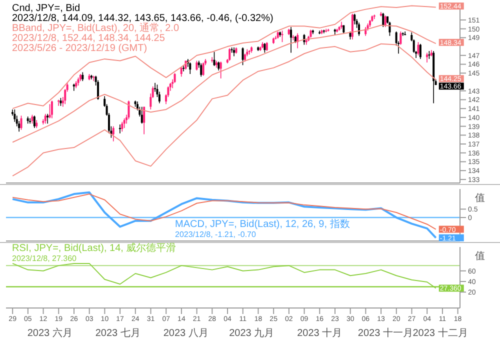  I want to click on annotation: BBand, JPY=, Bid(Last), 20, 通常, 2.0, so click(96, 28).